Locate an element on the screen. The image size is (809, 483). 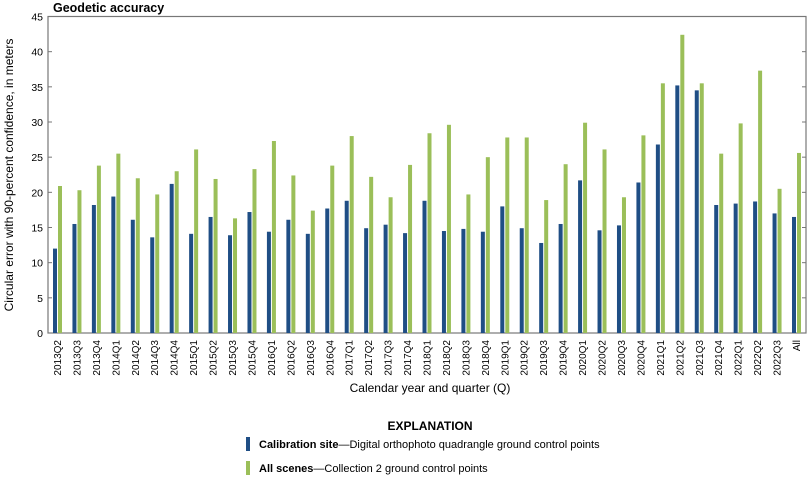
x-tick-label: 2020Q2 is located at coordinates (603, 358).